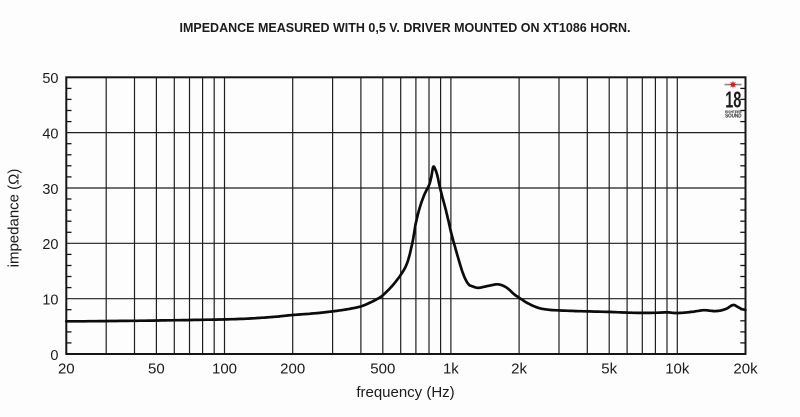 This screenshot has height=417, width=800. Describe the element at coordinates (405, 392) in the screenshot. I see `svg-text: frequency (Hz)` at that location.